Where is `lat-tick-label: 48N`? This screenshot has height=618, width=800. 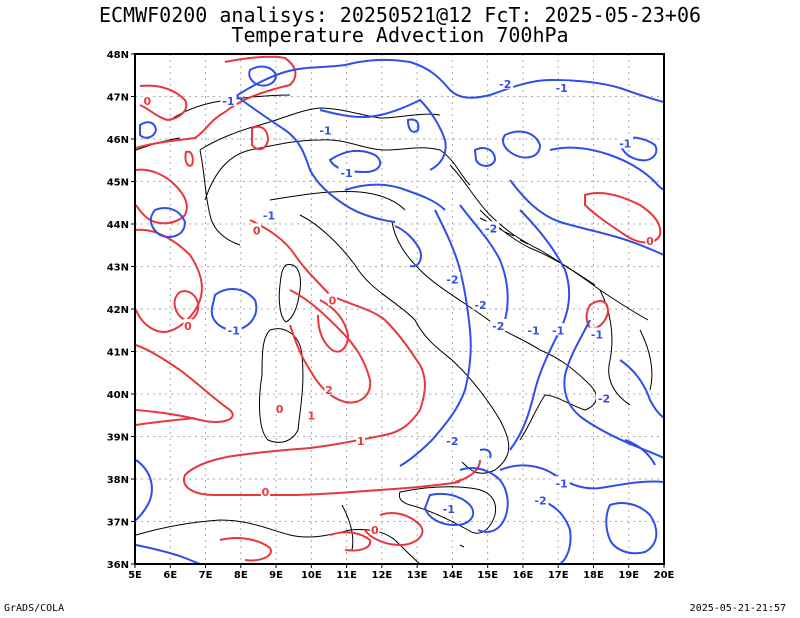 lat-tick-label: 48N is located at coordinates (118, 55).